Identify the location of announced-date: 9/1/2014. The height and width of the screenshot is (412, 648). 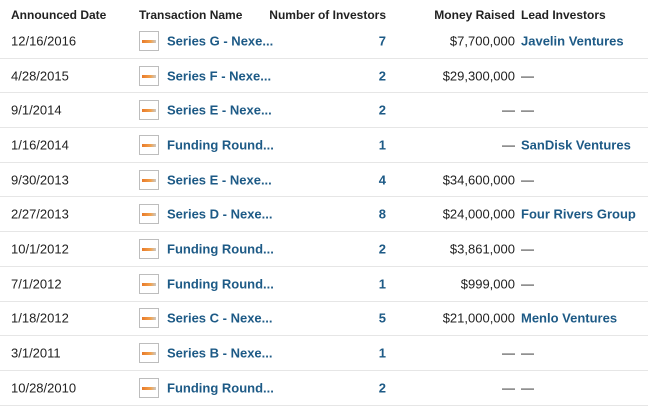
(36, 110).